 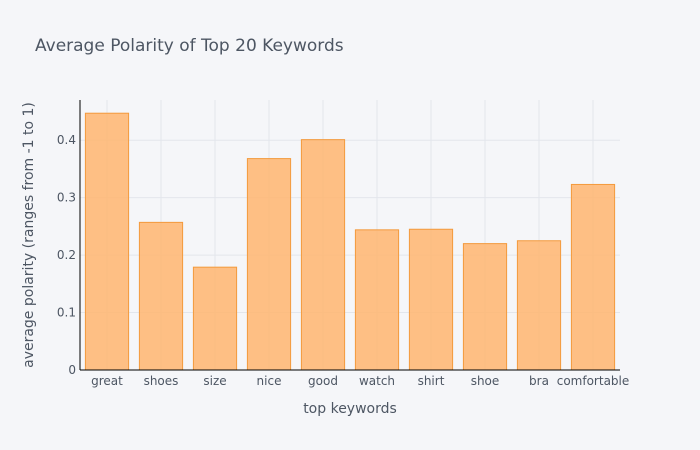 What do you see at coordinates (377, 381) in the screenshot?
I see `x-tick-label: watch` at bounding box center [377, 381].